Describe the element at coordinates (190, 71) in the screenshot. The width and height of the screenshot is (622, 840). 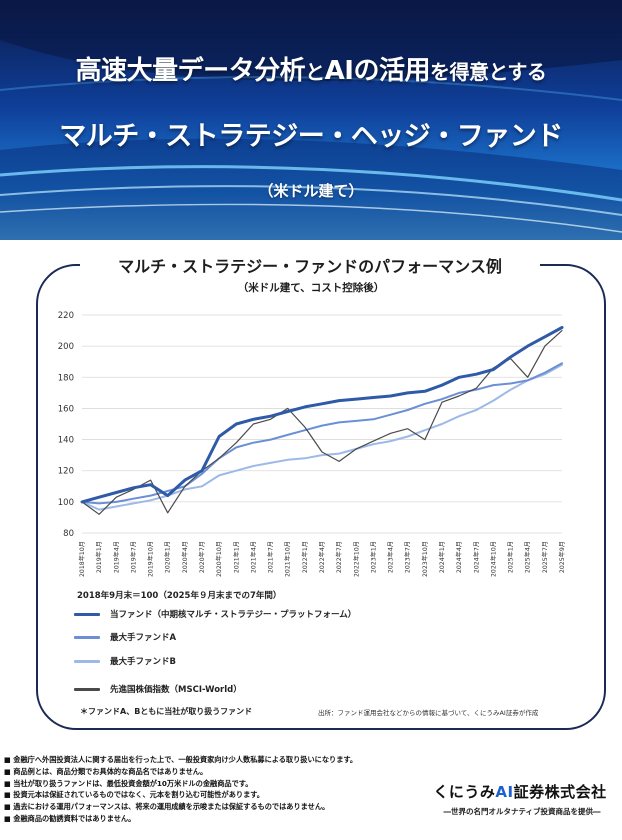
I see `banner-title-part1: 高速大量データ分析` at that location.